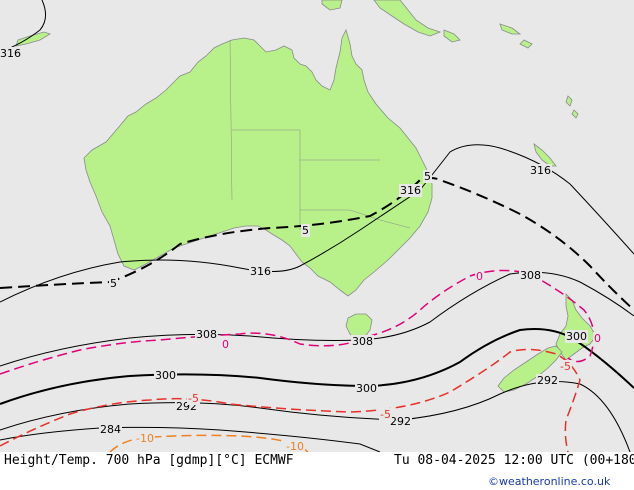 This screenshot has width=634, height=490. I want to click on valid-time: Tu 08-04-2025 12:00 UTC (00+180), so click(514, 460).